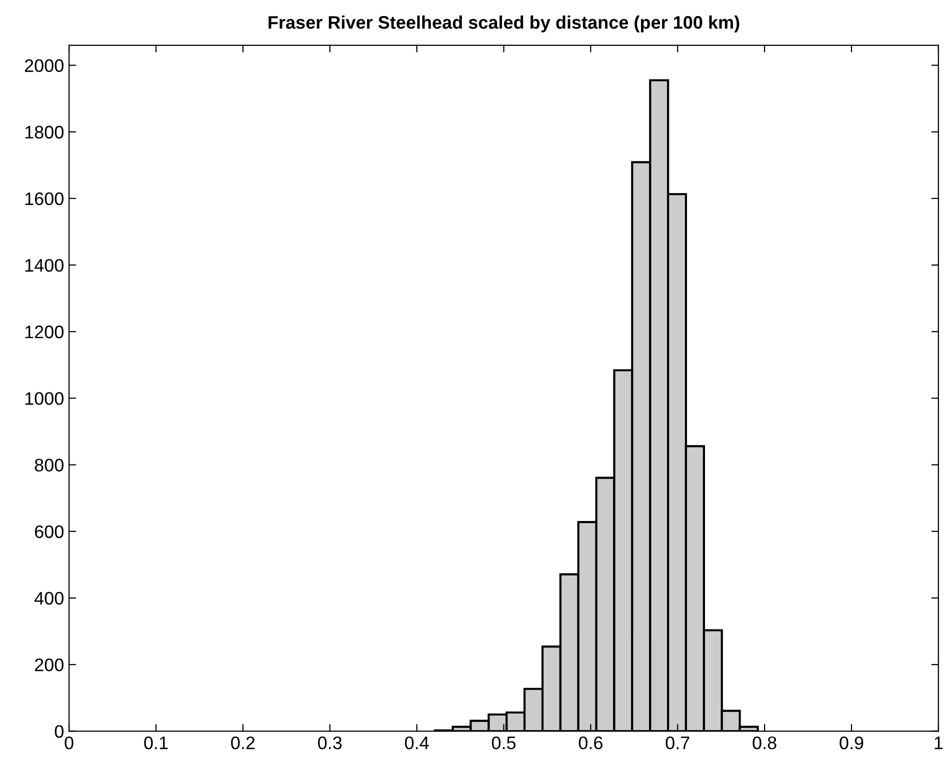 The height and width of the screenshot is (768, 946). Describe the element at coordinates (44, 332) in the screenshot. I see `y-tick-label: 1200` at that location.